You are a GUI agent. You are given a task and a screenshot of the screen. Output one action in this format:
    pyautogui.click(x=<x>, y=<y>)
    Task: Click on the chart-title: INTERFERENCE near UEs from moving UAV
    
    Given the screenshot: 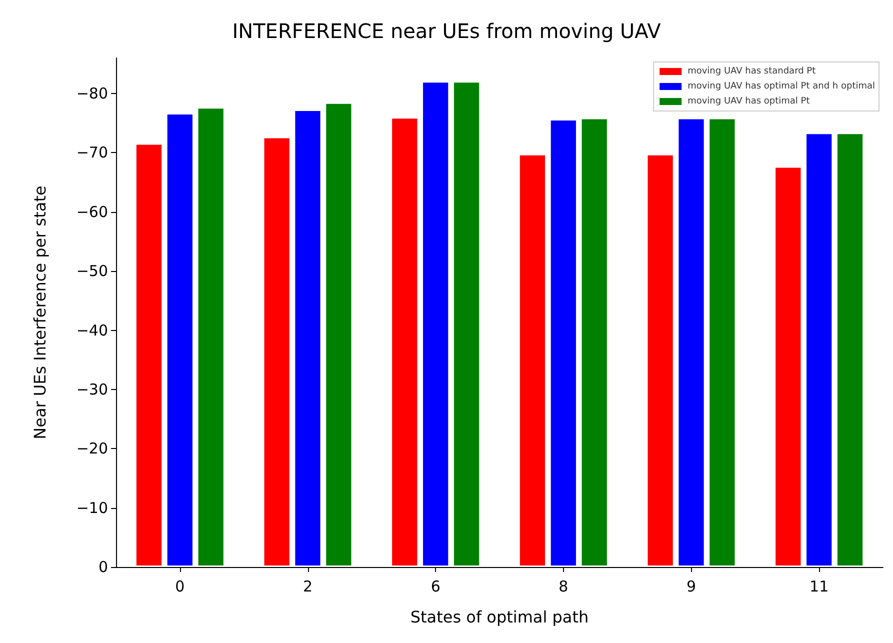 What is the action you would take?
    pyautogui.click(x=447, y=31)
    